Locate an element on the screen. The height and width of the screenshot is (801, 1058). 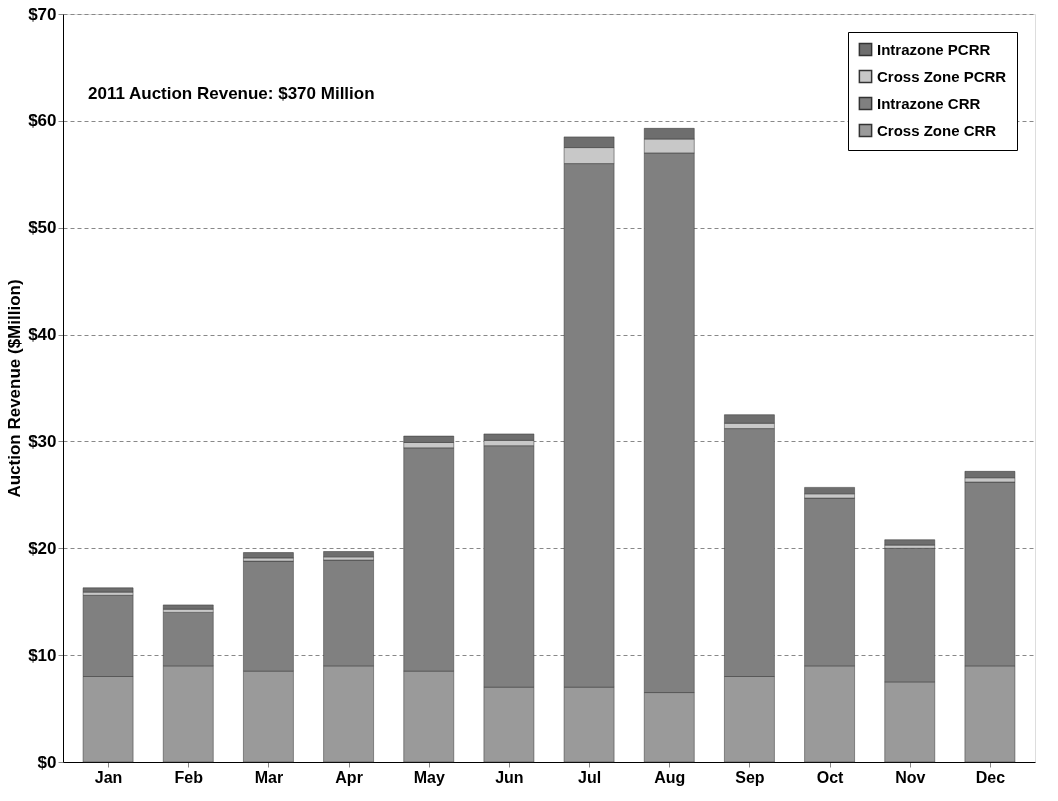
y-tick-label: $70 is located at coordinates (42, 14).